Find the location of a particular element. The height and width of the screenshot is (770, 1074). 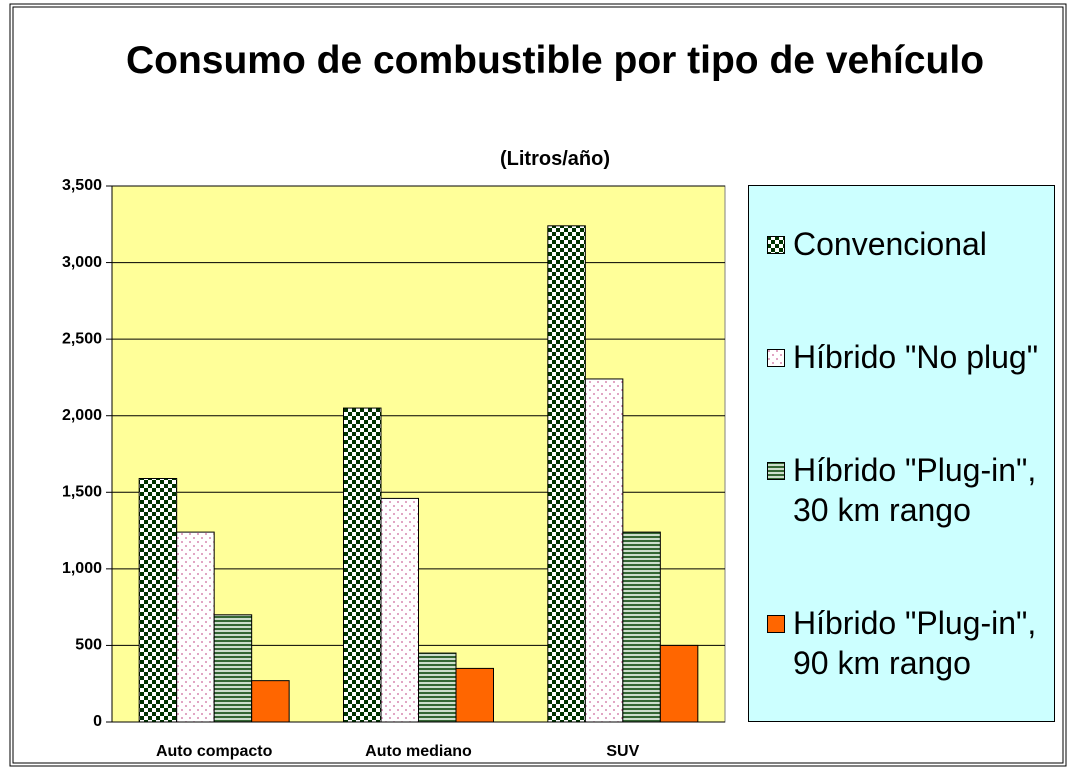

x-tick-label: Auto mediano is located at coordinates (418, 751).